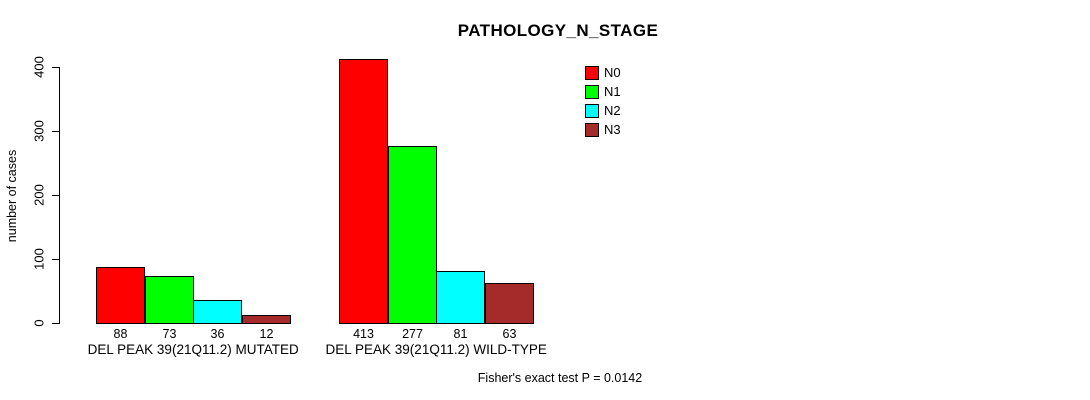  What do you see at coordinates (12, 196) in the screenshot?
I see `y-axis-label: number of cases` at bounding box center [12, 196].